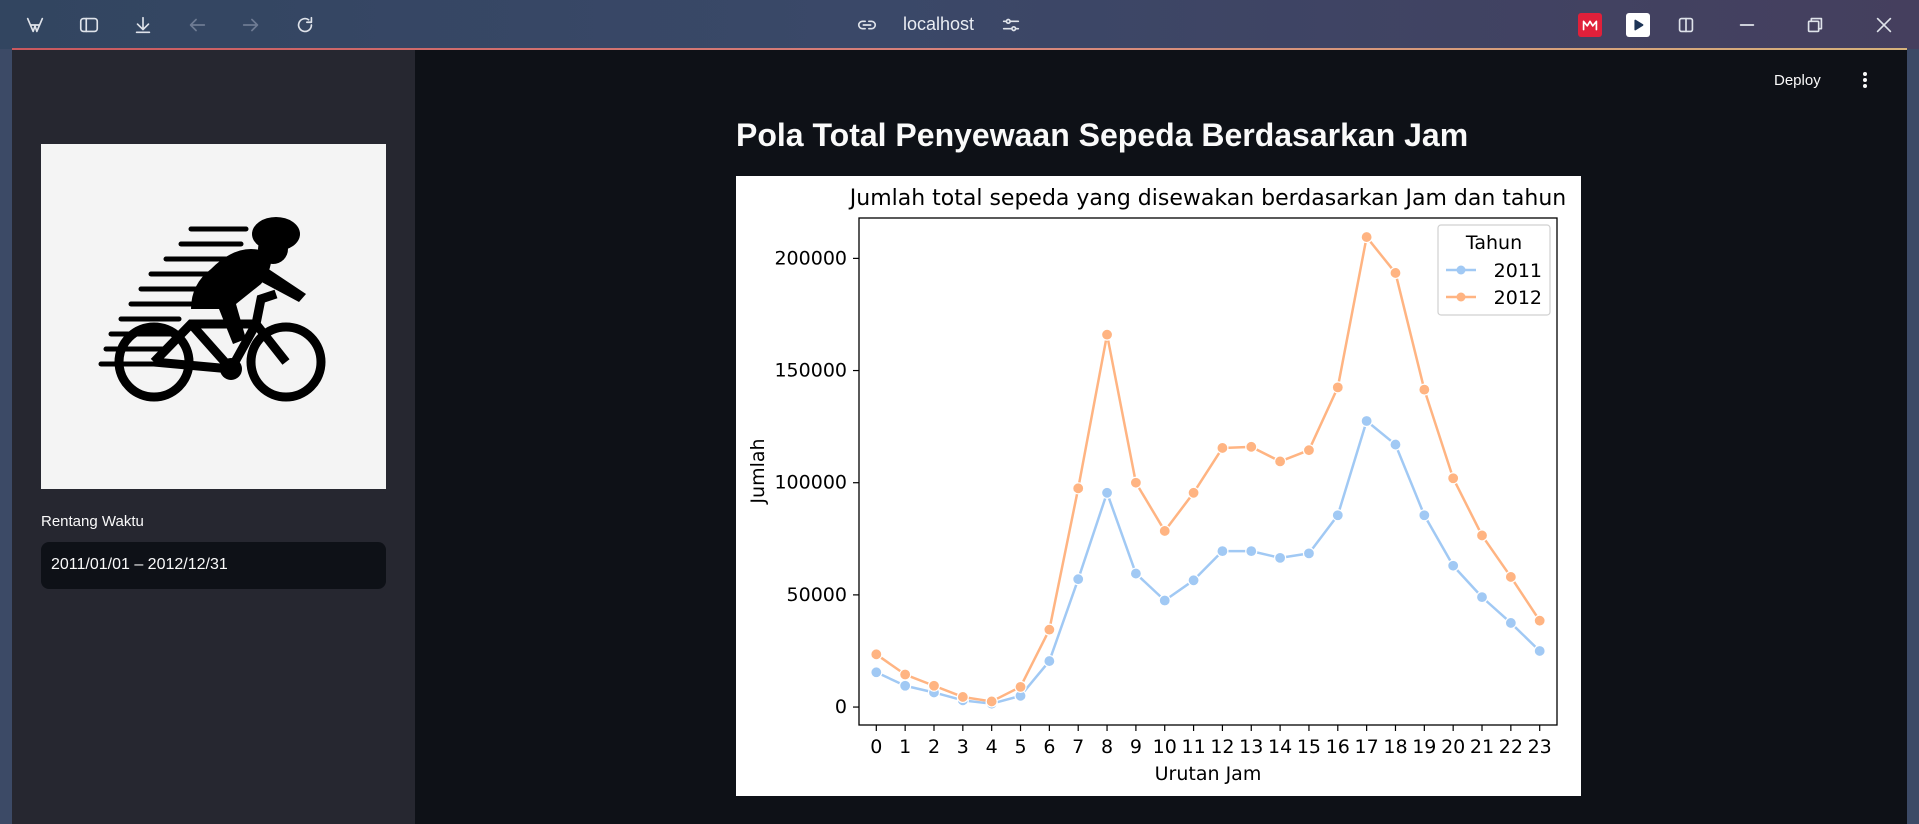  I want to click on x-axis-label: Urutan Jam, so click(1208, 774).